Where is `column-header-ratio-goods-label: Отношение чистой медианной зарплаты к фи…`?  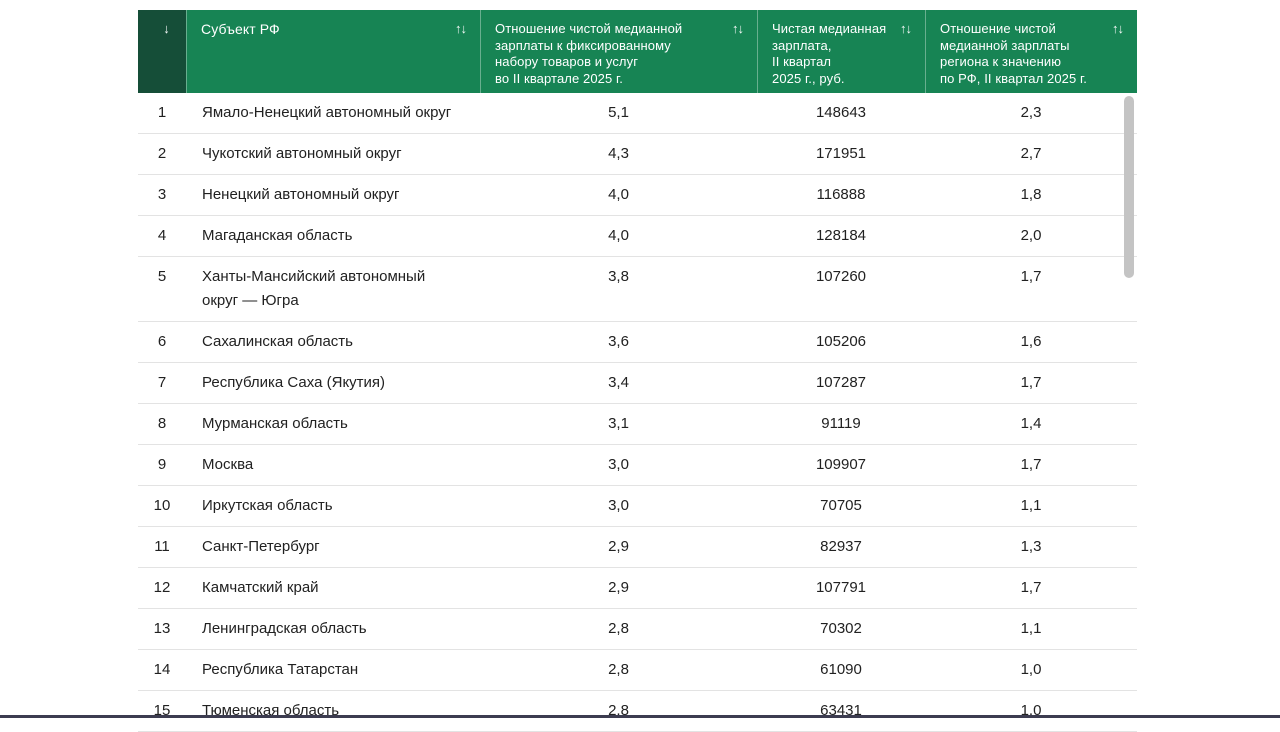
column-header-ratio-goods-label: Отношение чистой медианной зарплаты к фи… is located at coordinates (609, 54).